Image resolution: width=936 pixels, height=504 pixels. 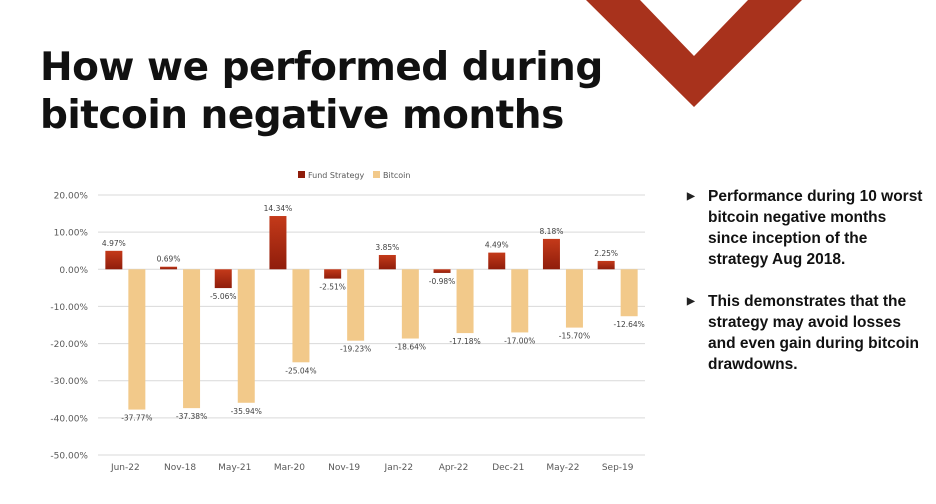 What do you see at coordinates (497, 245) in the screenshot?
I see `fund-strategy-data-label: 4.49%` at bounding box center [497, 245].